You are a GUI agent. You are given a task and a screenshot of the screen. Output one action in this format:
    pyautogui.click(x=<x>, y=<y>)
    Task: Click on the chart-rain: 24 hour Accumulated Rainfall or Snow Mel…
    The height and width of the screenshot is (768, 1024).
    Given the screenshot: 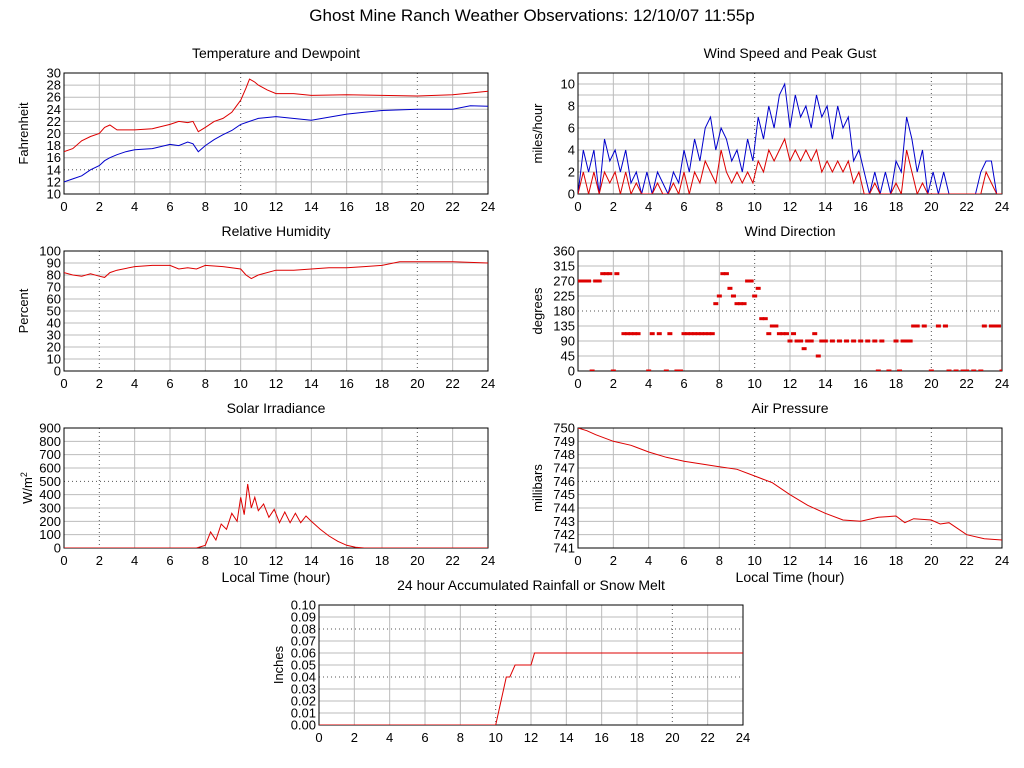 What is the action you would take?
    pyautogui.click(x=510, y=661)
    